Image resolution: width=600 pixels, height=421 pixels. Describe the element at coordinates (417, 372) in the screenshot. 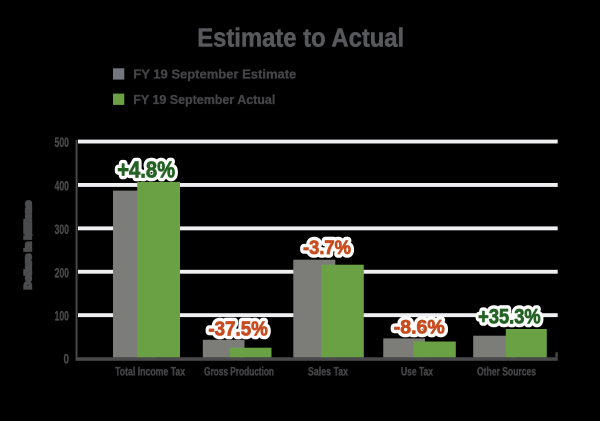

I see `svg-text: Use Tax` at that location.